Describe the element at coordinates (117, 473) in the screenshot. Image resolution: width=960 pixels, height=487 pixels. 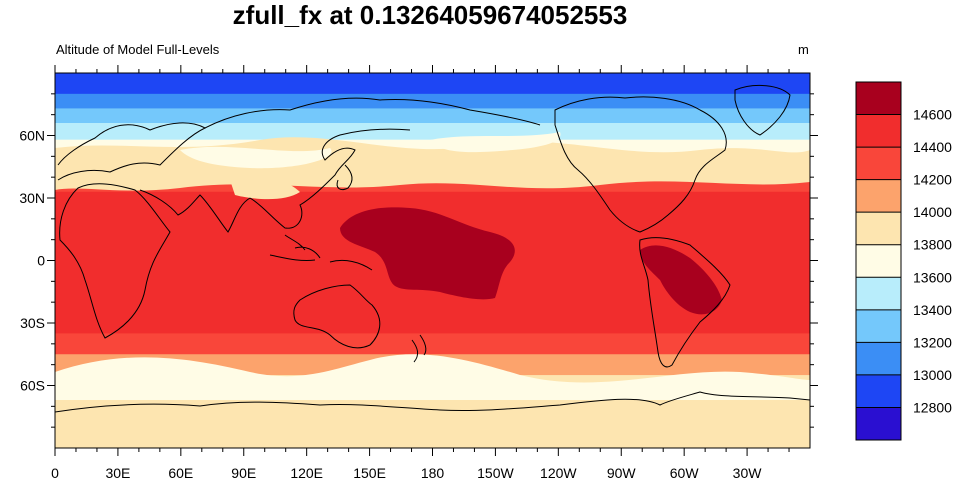
I see `lon-tick-label: 30E` at that location.